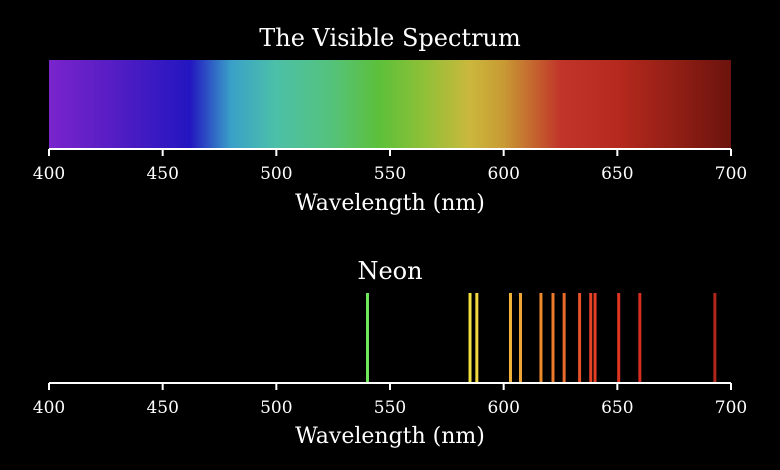 The width and height of the screenshot is (780, 470). What do you see at coordinates (541, 338) in the screenshot?
I see `neon-emission-lines` at bounding box center [541, 338].